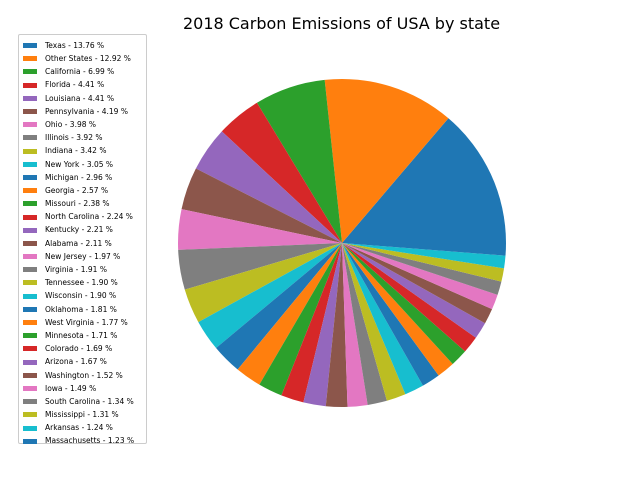  What do you see at coordinates (76, 151) in the screenshot?
I see `legend-label: Indiana - 3.42 %` at bounding box center [76, 151].